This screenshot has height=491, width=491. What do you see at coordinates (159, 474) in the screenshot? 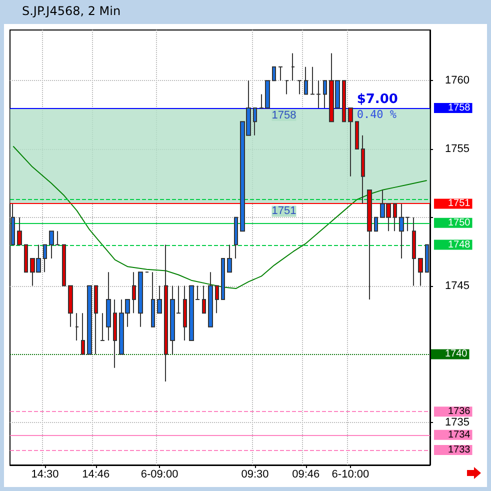
I see `x-tick-label: 6-09:00` at bounding box center [159, 474].